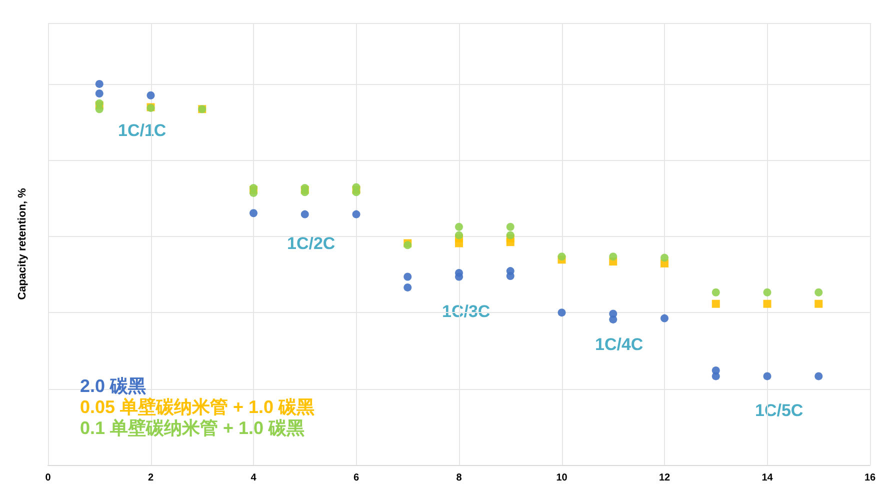  What do you see at coordinates (779, 410) in the screenshot?
I see `annotation: 1C/5C` at bounding box center [779, 410].